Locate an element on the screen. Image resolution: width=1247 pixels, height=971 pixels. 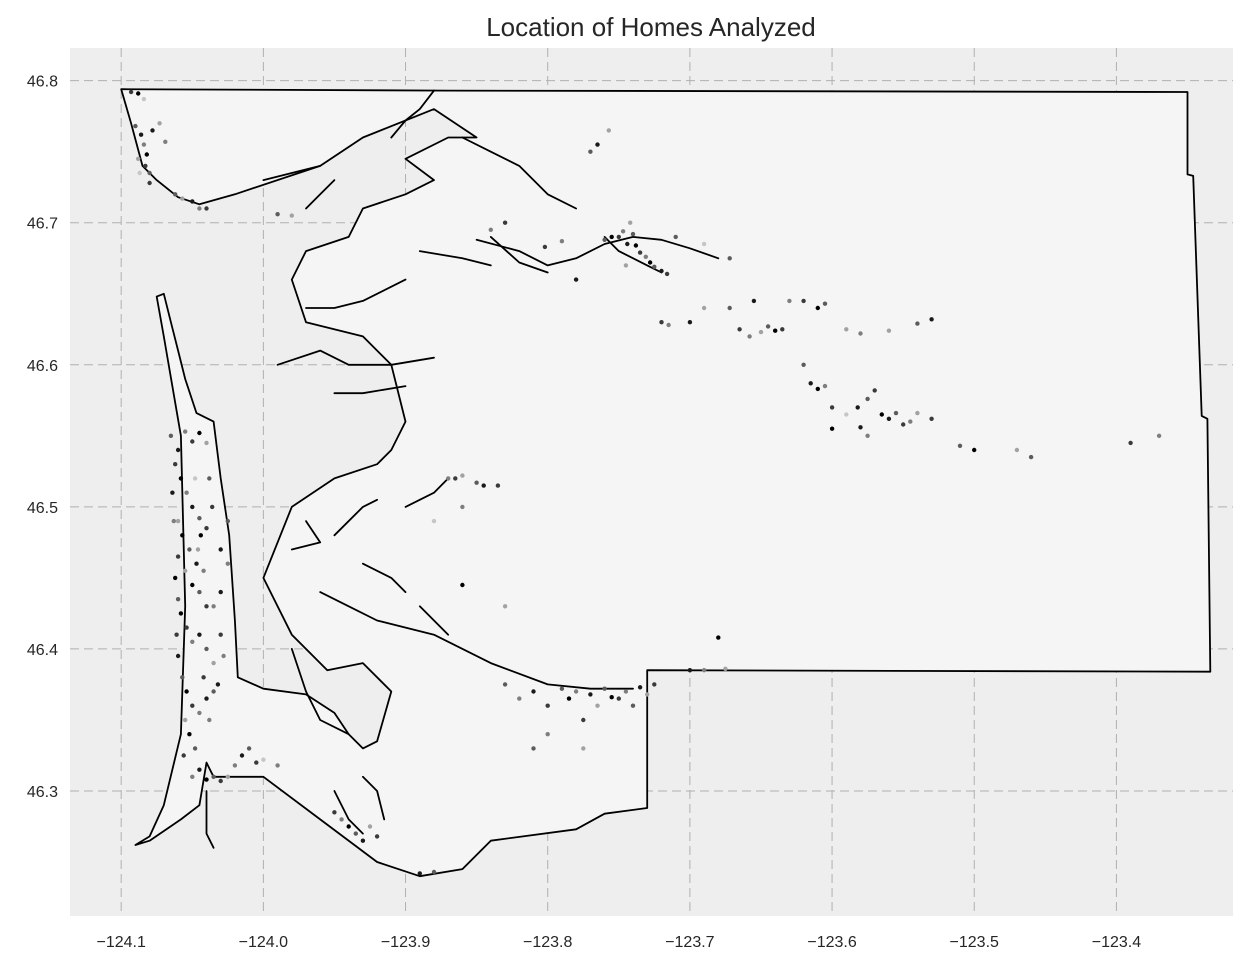
y-tick-labels: 46.3 46.4 46.5 46.6 46.7 46.8 is located at coordinates (42, 437).